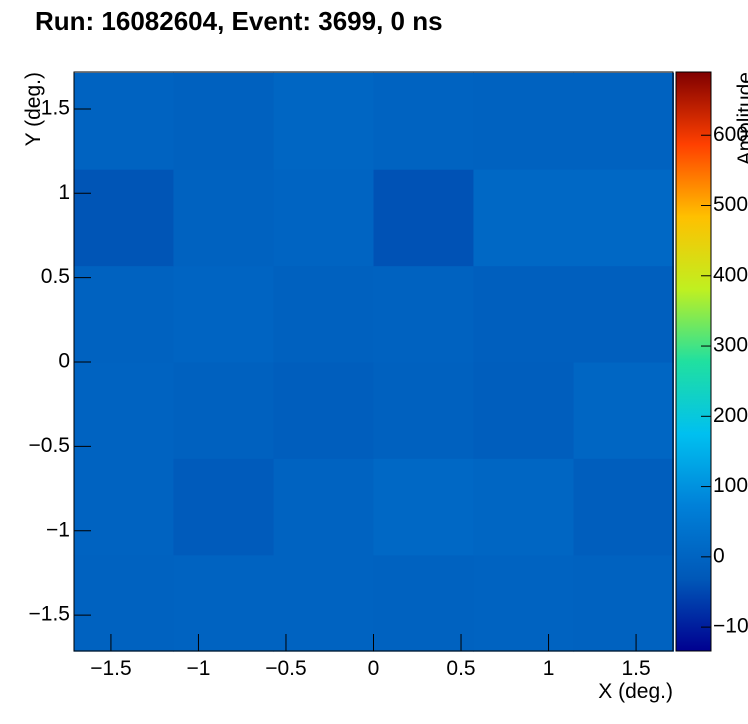 Image resolution: width=748 pixels, height=724 pixels. Describe the element at coordinates (64, 361) in the screenshot. I see `y-tick-label: 0` at that location.